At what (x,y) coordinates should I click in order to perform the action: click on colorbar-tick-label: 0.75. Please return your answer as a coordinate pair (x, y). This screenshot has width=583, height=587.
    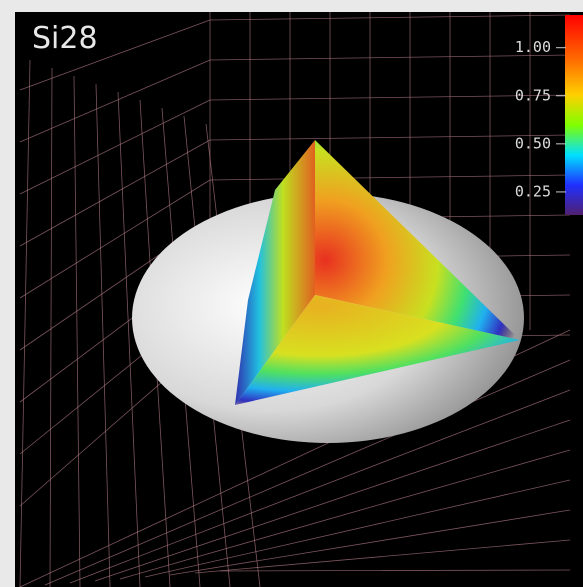
    Looking at the image, I should click on (533, 95).